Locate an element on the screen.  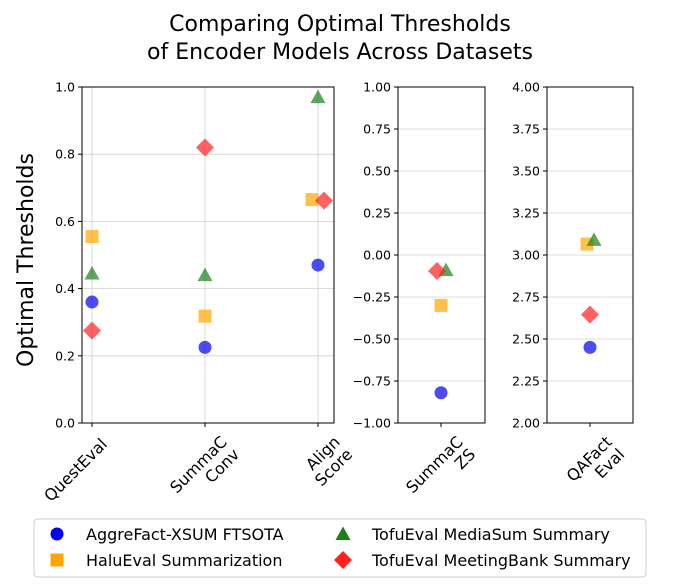
legend-item: HaluEval Summarization is located at coordinates (166, 560).